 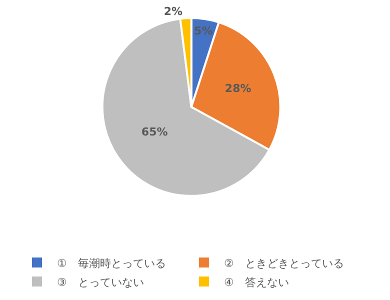 What do you see at coordinates (111, 263) in the screenshot?
I see `legend-label: ① 毎潮時とっている` at bounding box center [111, 263].